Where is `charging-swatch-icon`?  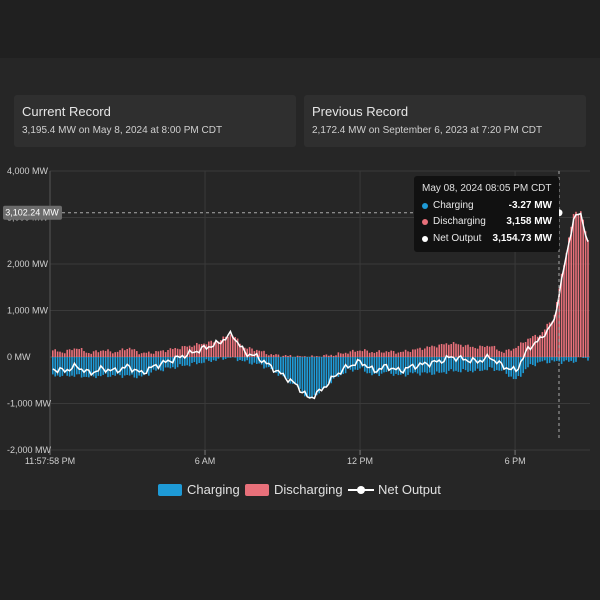 charging-swatch-icon is located at coordinates (170, 490).